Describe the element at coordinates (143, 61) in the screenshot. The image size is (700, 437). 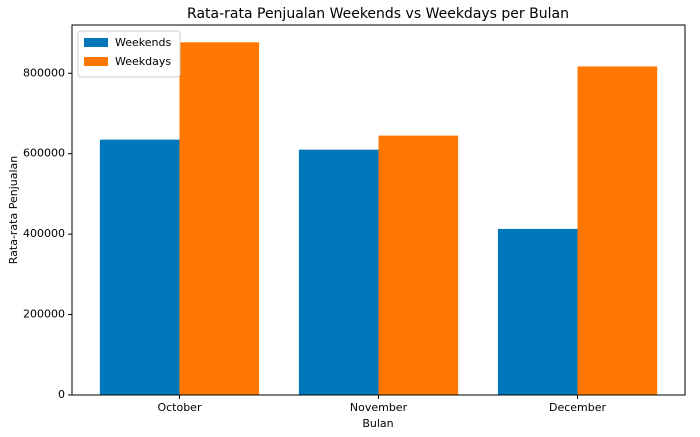
I see `legend-label: Weekdays` at that location.